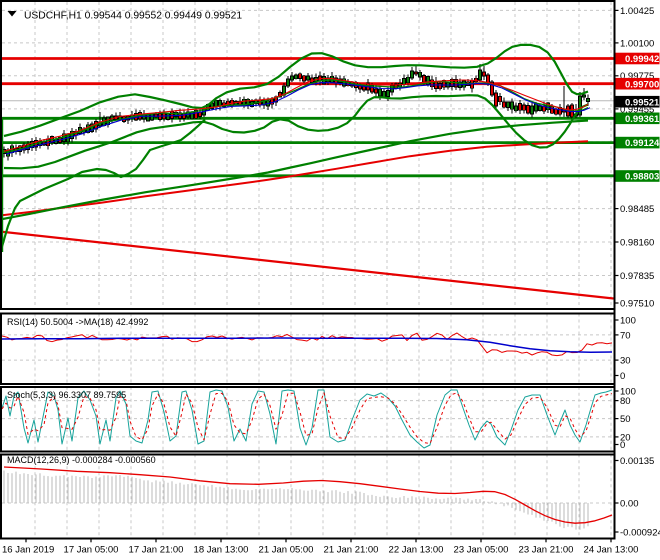  What do you see at coordinates (221, 550) in the screenshot?
I see `svg-text: 18 Jan 13:00` at bounding box center [221, 550].